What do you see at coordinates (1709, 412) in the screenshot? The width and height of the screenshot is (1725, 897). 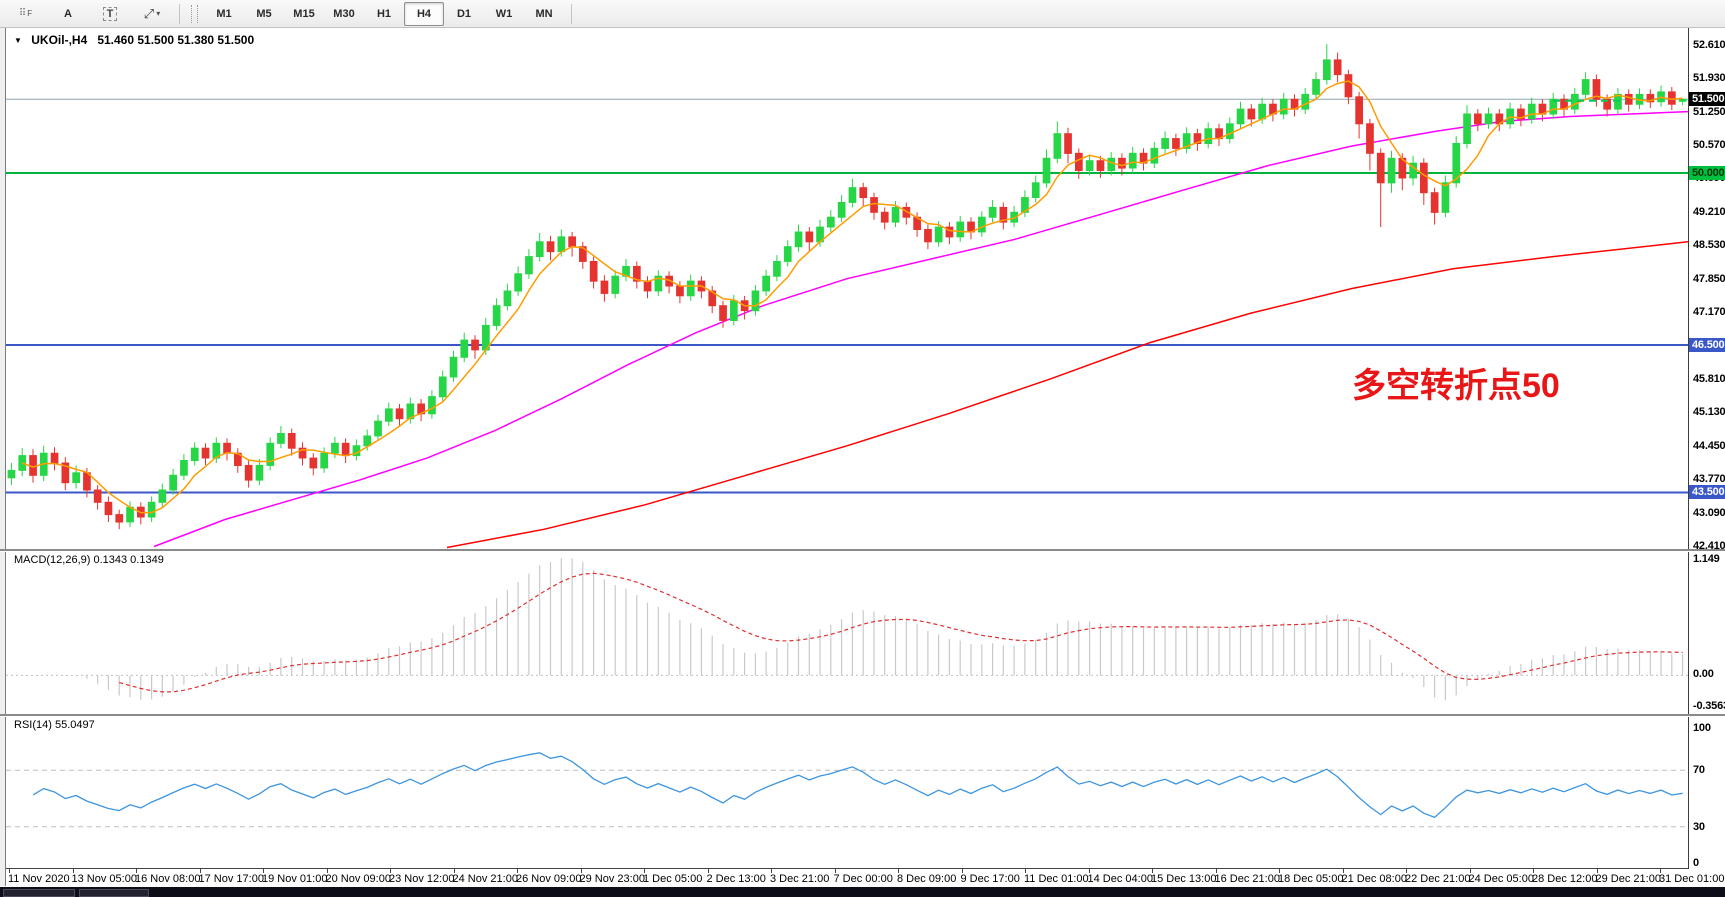 I see `price-axis-tick: 45.130` at bounding box center [1709, 412].